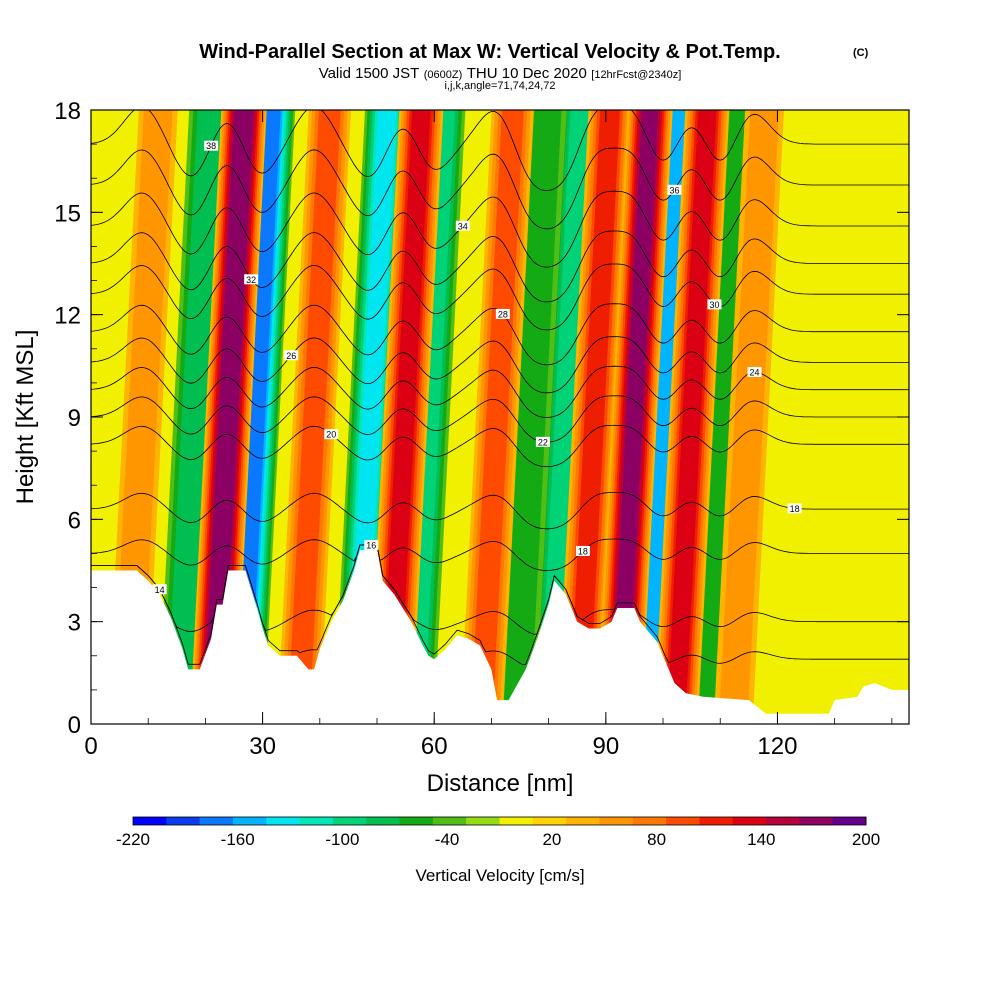 The image size is (1000, 1000). I want to click on x-tick-label: 120, so click(777, 746).